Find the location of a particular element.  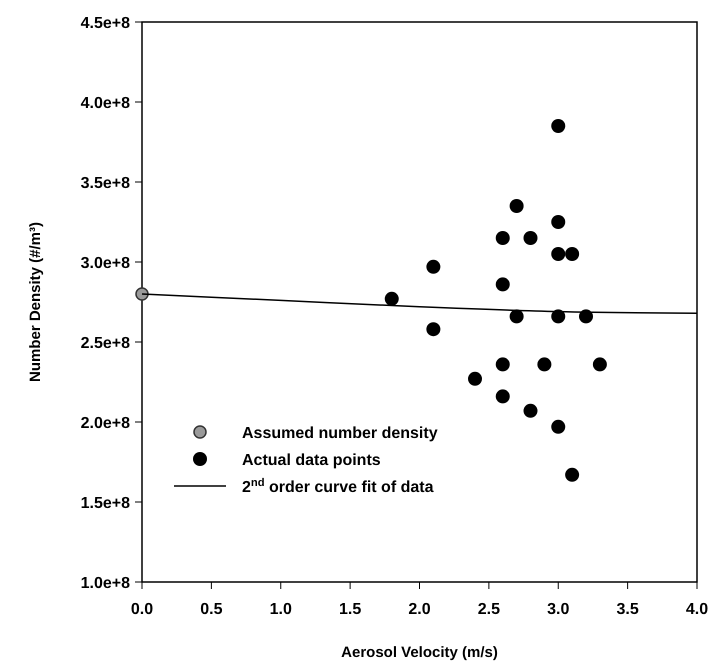

x-tick-label: 3.5 is located at coordinates (627, 609).